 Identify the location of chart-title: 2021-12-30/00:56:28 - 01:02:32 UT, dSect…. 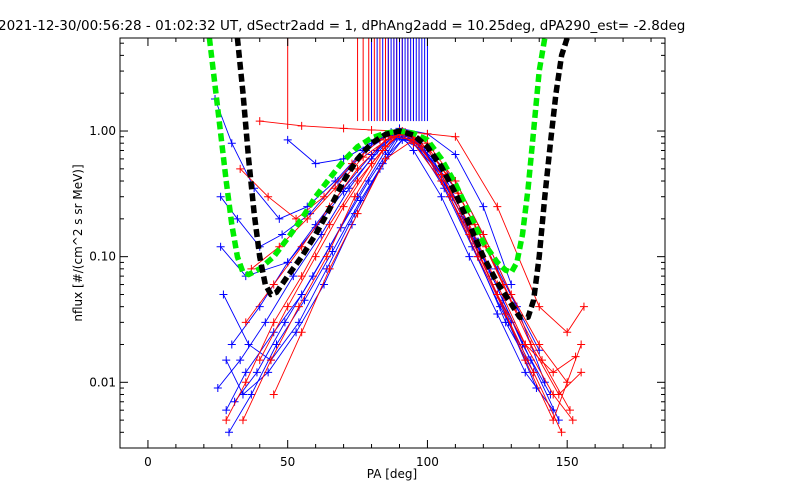
(342, 26).